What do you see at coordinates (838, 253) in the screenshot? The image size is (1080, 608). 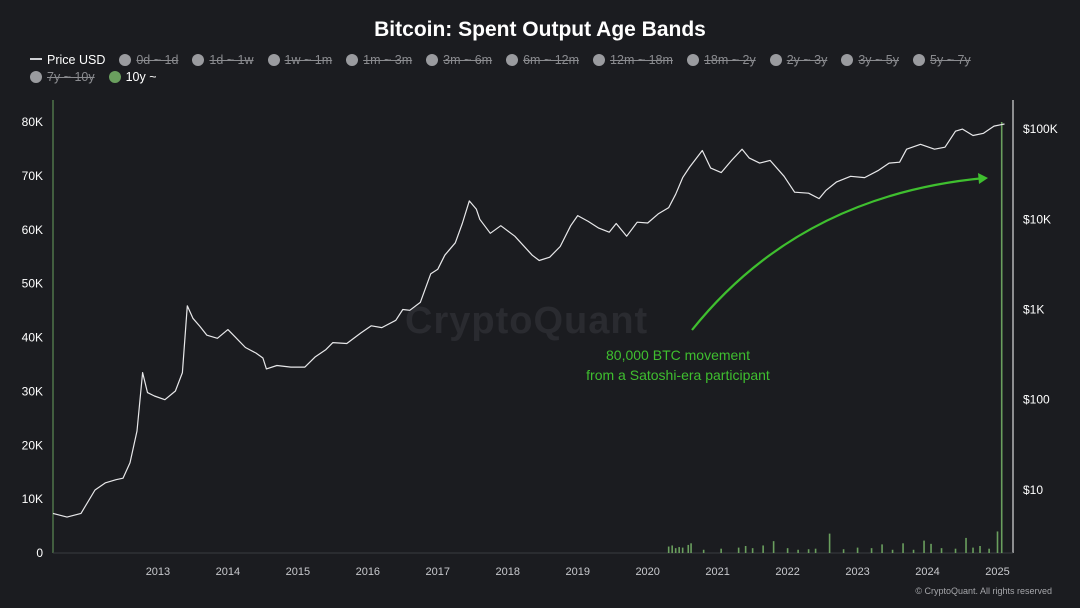 I see `annotation-arrow` at bounding box center [838, 253].